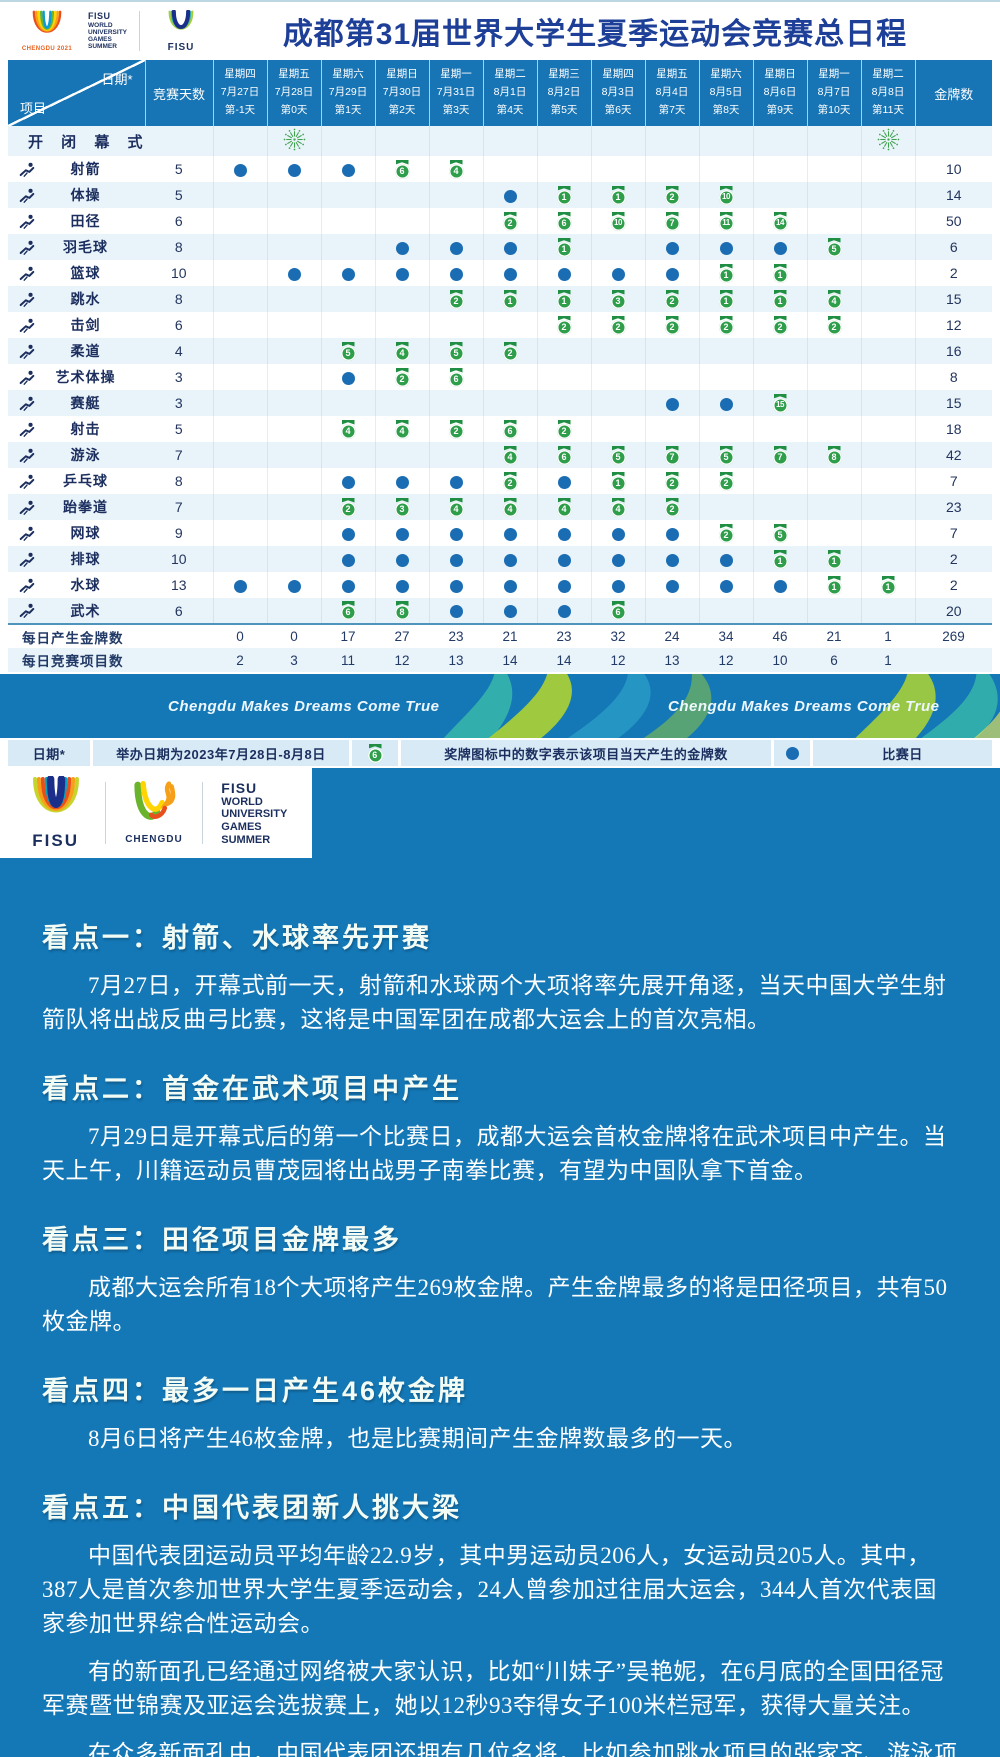 Image resolution: width=1000 pixels, height=1757 pixels. What do you see at coordinates (509, 93) in the screenshot?
I see `day-column-header: 星期二 8月1日 第4天` at bounding box center [509, 93].